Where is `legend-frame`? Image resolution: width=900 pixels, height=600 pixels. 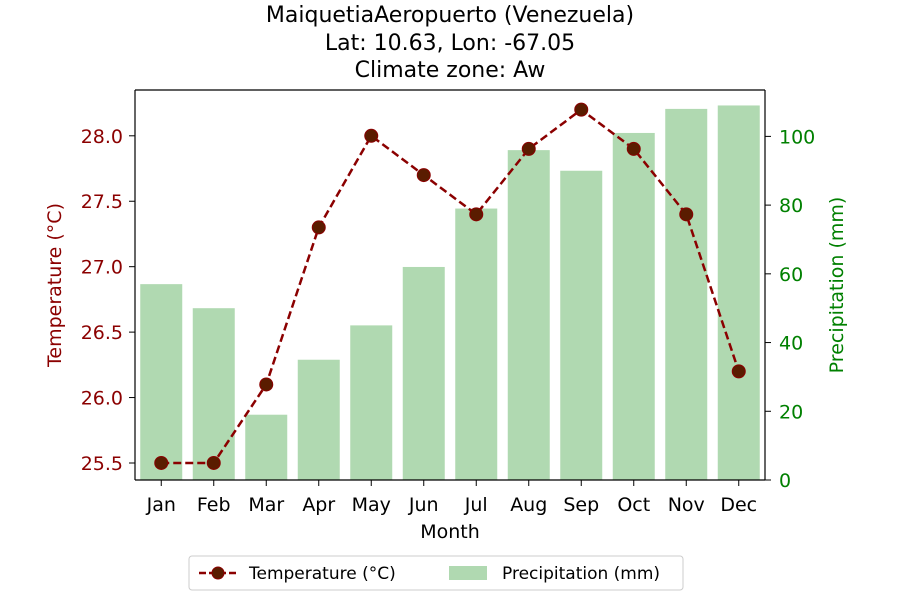 legend-frame is located at coordinates (436, 573).